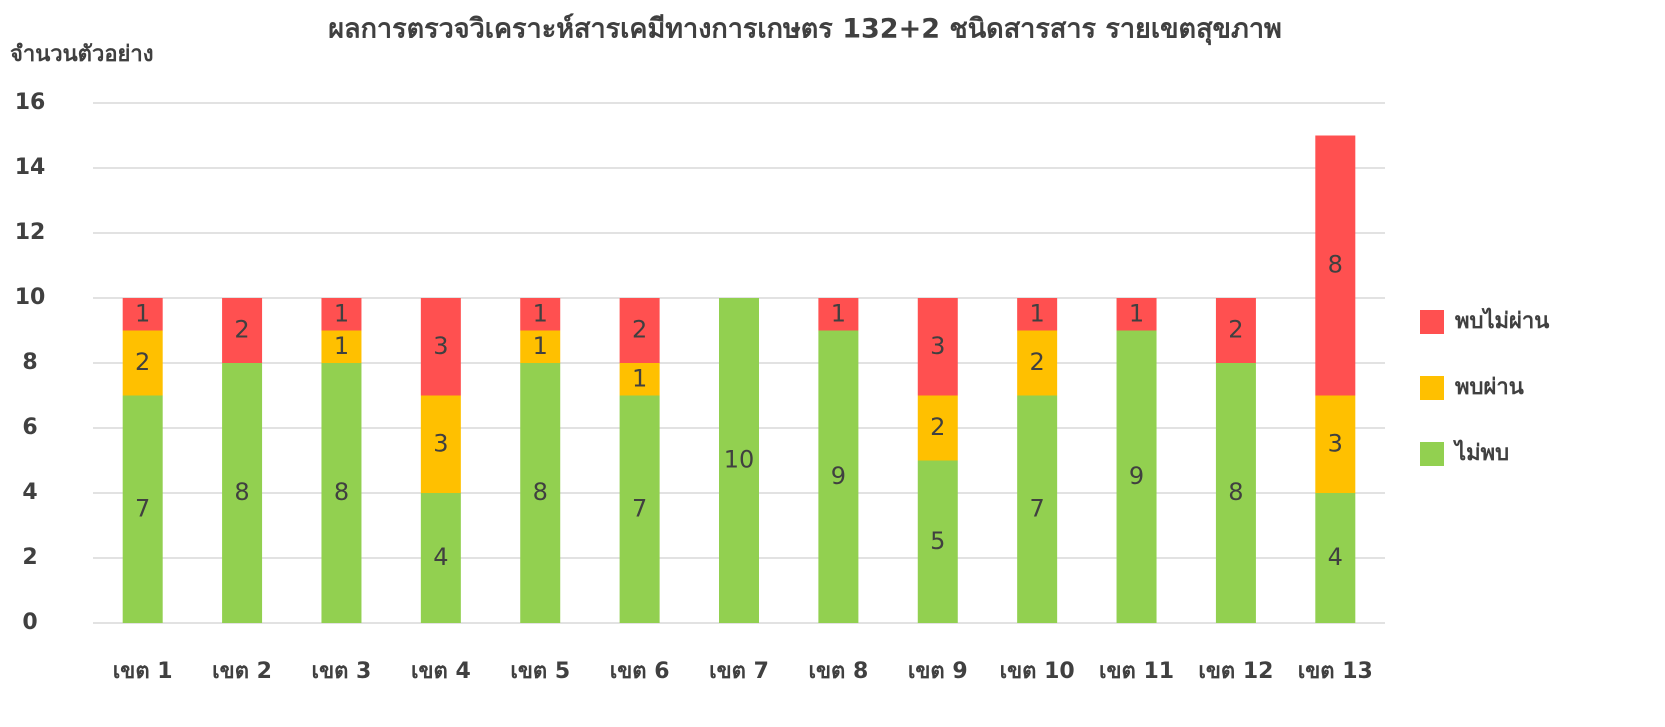  What do you see at coordinates (29, 492) in the screenshot?
I see `y-tick-label: 4` at bounding box center [29, 492].